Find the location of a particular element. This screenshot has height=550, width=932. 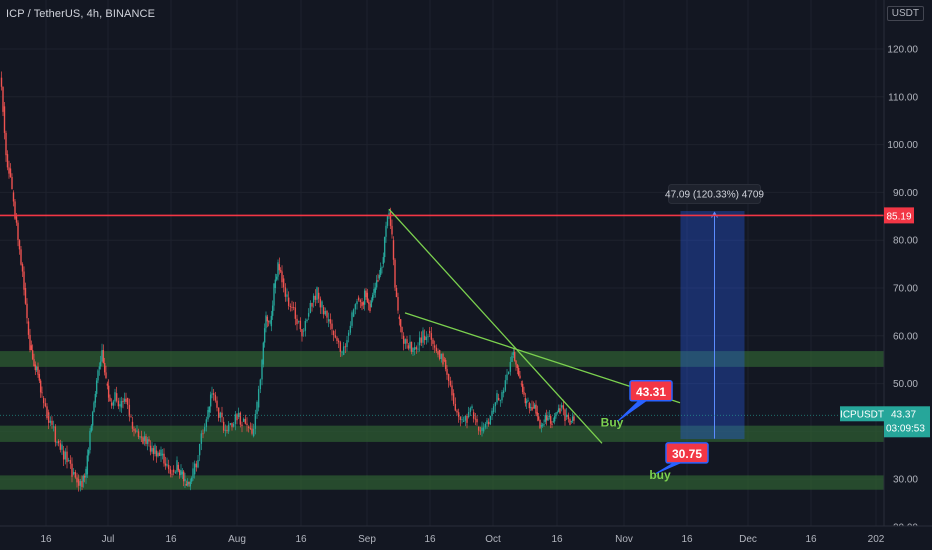

time-axis-tick-label: Nov is located at coordinates (624, 539).